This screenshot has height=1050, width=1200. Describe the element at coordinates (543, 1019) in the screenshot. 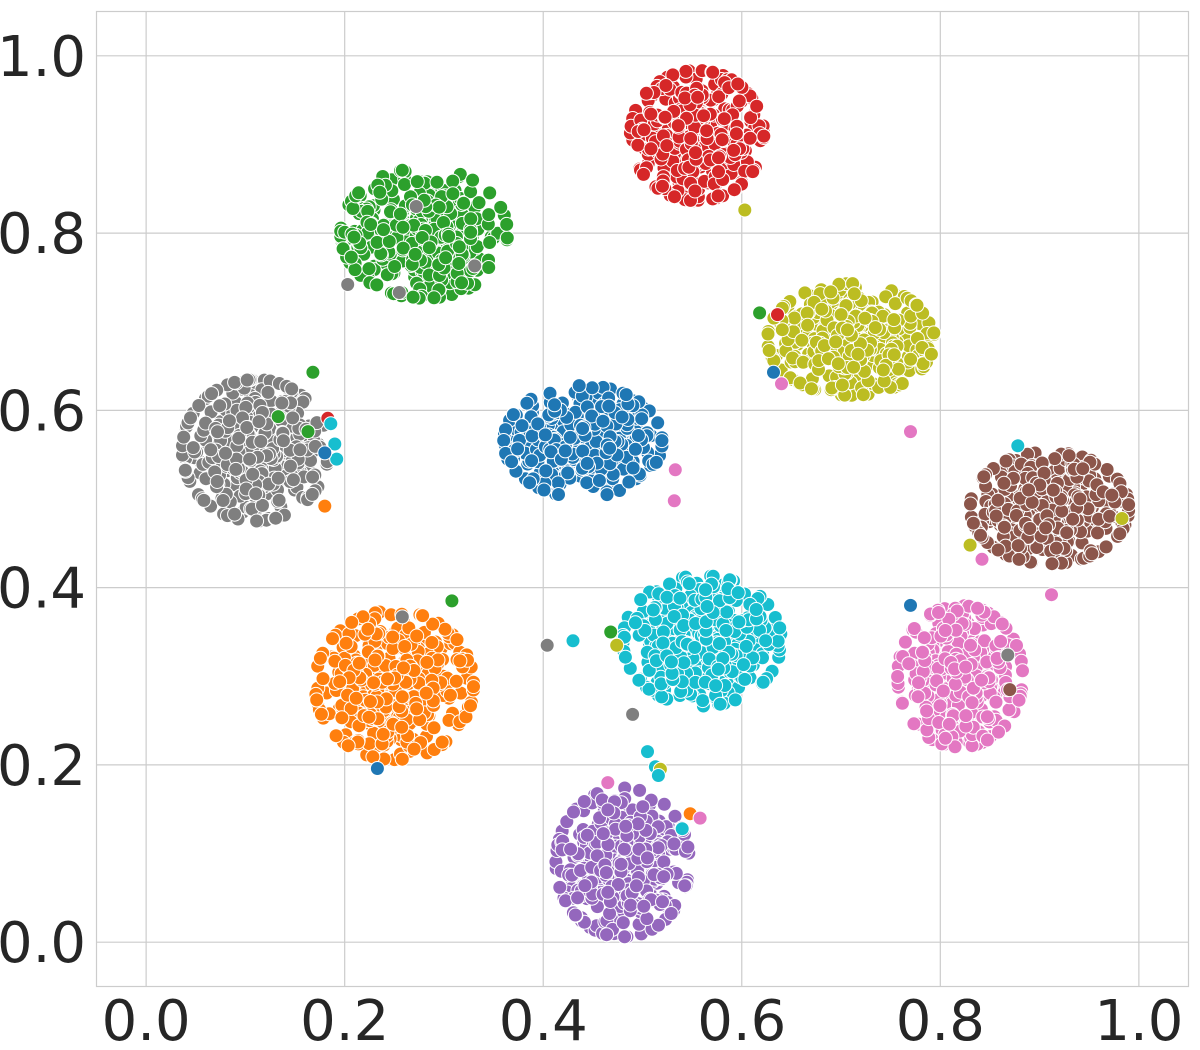

I see `x-tick-label: 0.4` at that location.